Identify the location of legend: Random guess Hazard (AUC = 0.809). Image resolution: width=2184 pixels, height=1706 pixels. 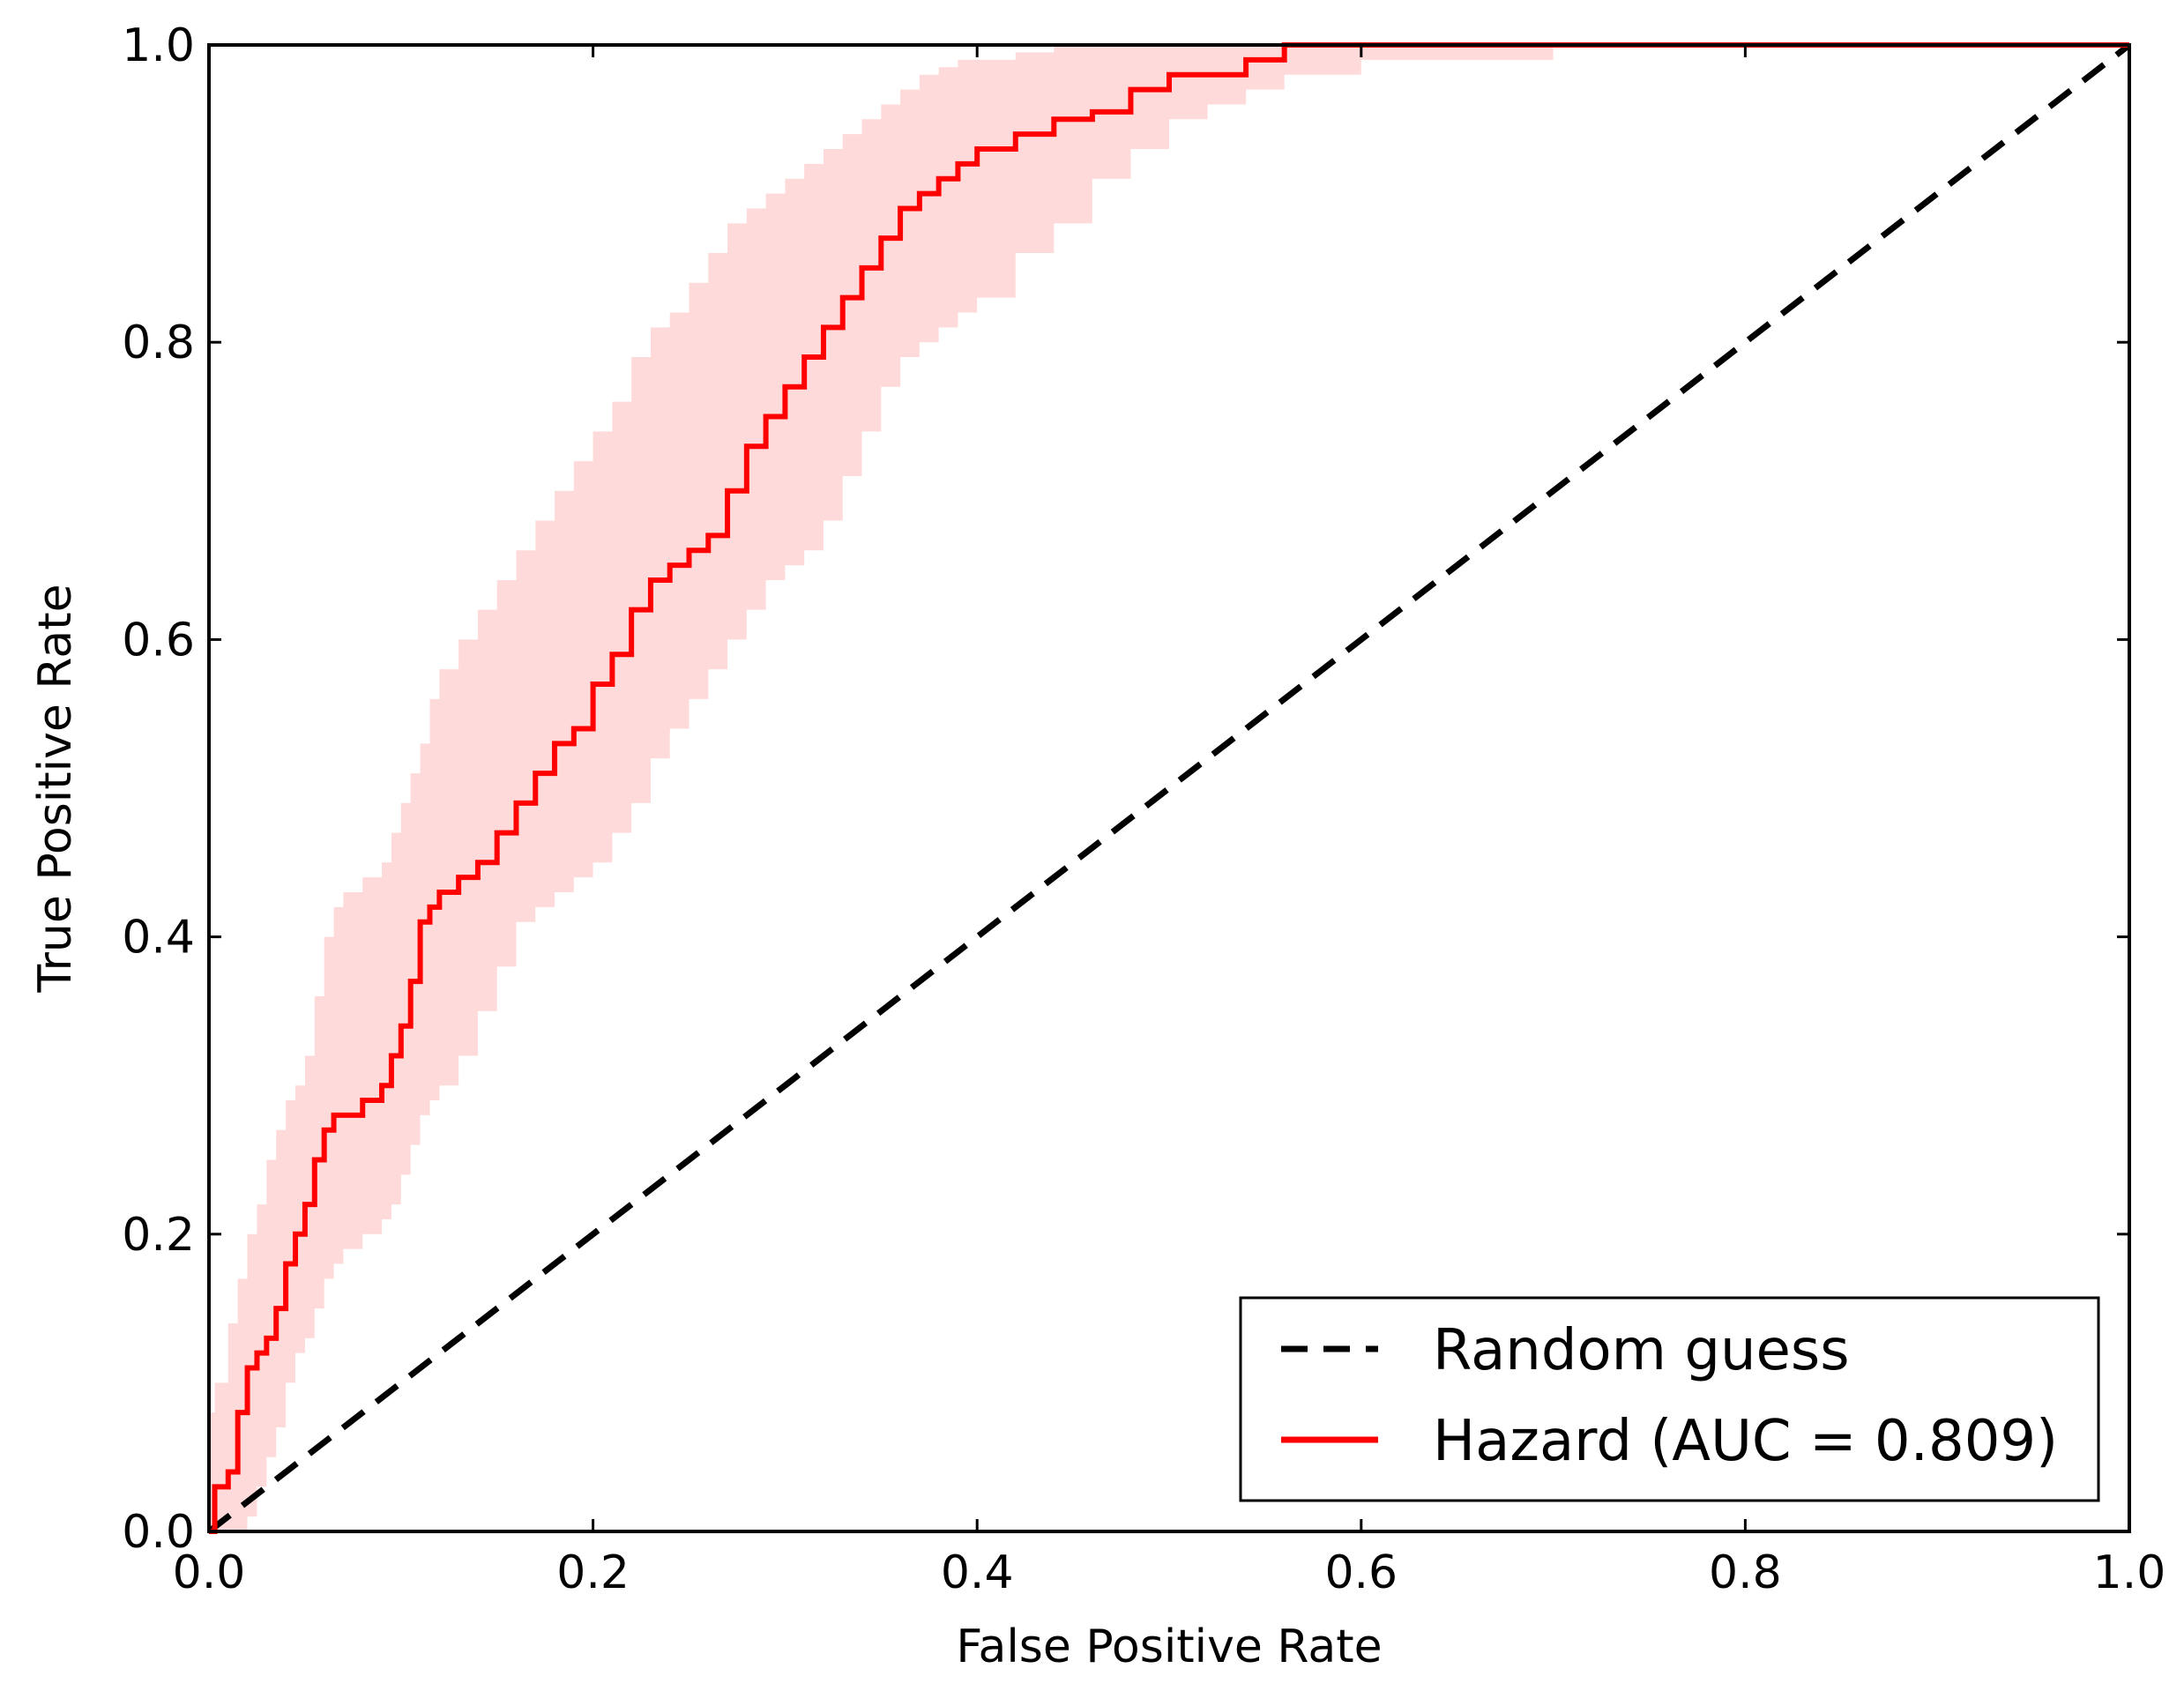
(1669, 1399).